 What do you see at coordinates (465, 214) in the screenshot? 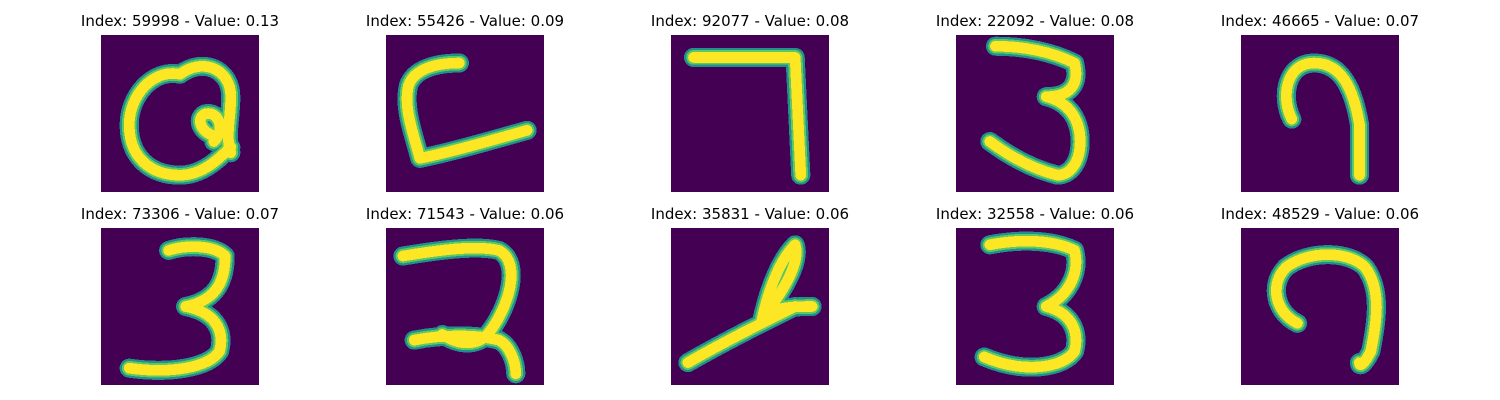
I see `panel-title: Index: 71543 - Value: 0.06` at bounding box center [465, 214].